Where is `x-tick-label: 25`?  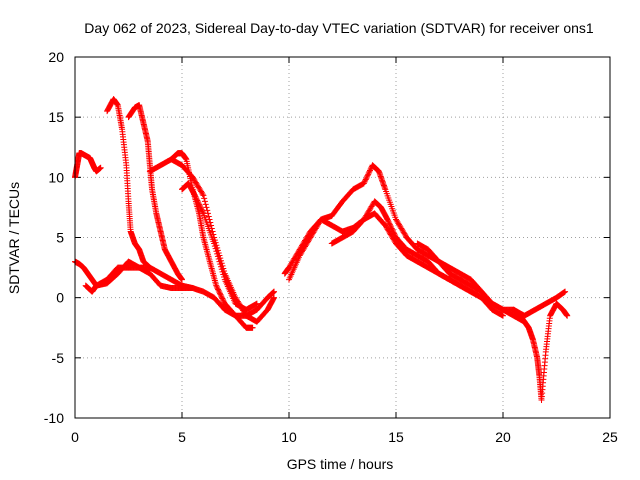
x-tick-label: 25 is located at coordinates (610, 437).